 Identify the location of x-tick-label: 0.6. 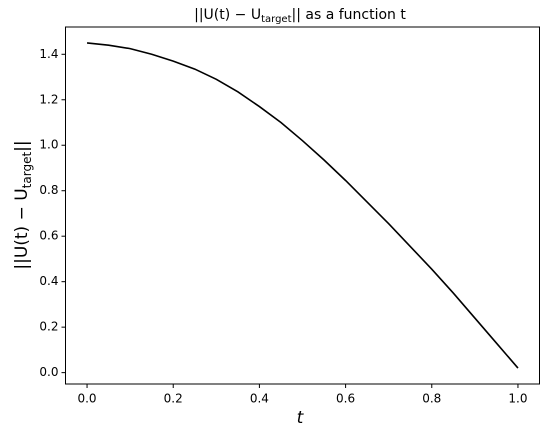
(345, 399).